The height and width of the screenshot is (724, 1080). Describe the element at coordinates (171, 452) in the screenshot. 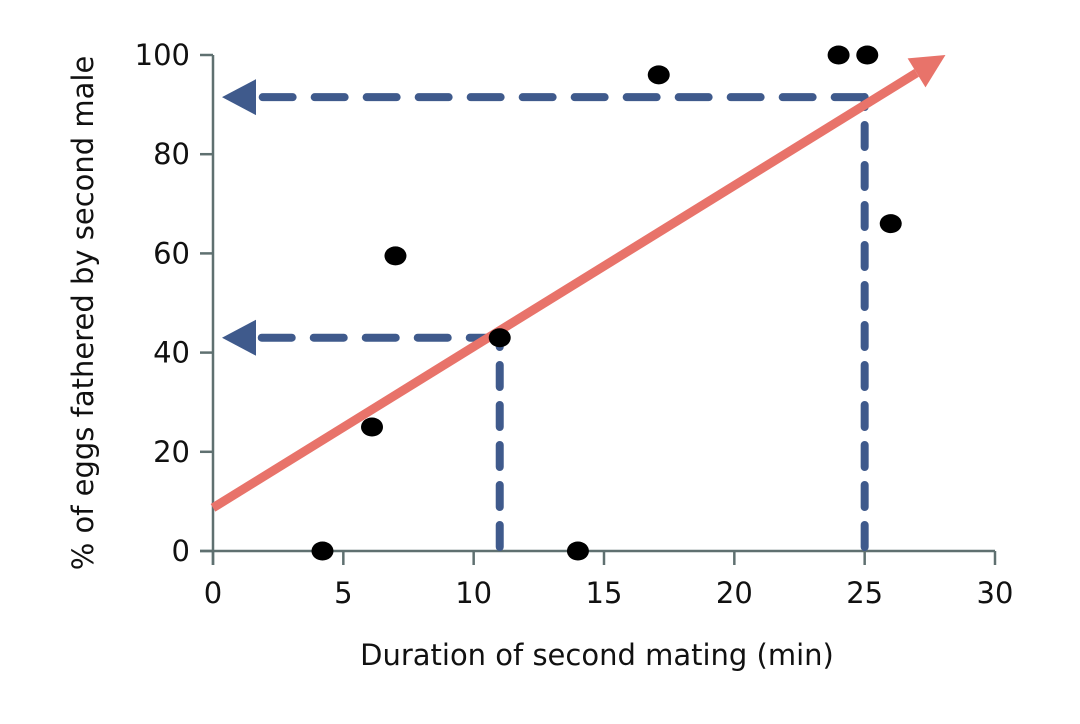

I see `y-tick-label: 20` at that location.